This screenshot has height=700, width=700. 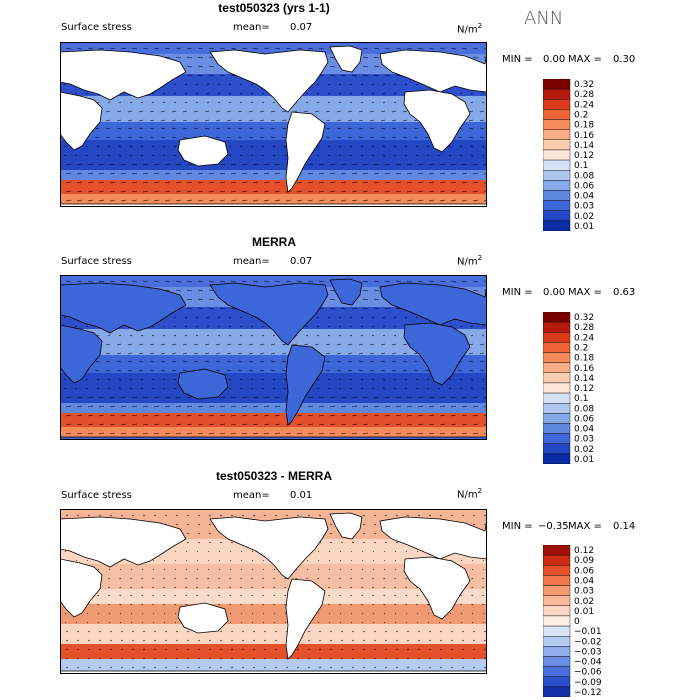 What do you see at coordinates (584, 602) in the screenshot?
I see `colorbar-label-5: 0.02` at bounding box center [584, 602].